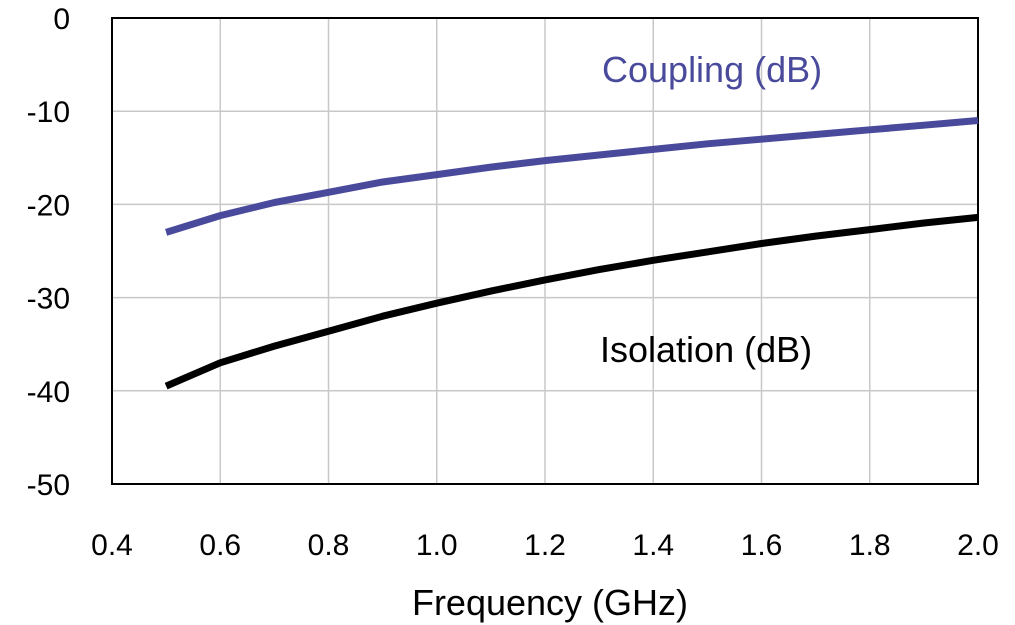 Image resolution: width=1015 pixels, height=625 pixels. I want to click on y-tick-label: -20, so click(48, 205).